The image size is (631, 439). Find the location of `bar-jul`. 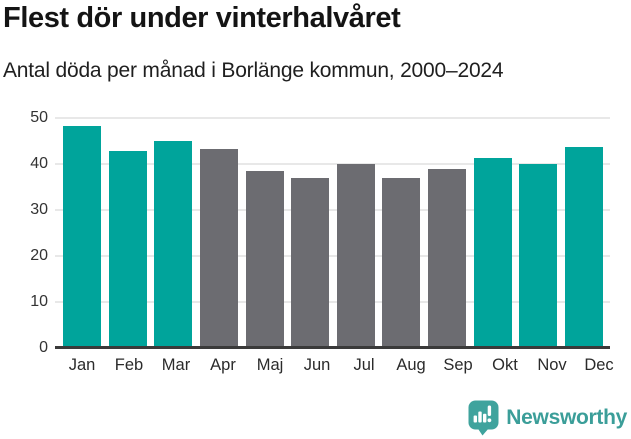

bar-jul is located at coordinates (355, 256).